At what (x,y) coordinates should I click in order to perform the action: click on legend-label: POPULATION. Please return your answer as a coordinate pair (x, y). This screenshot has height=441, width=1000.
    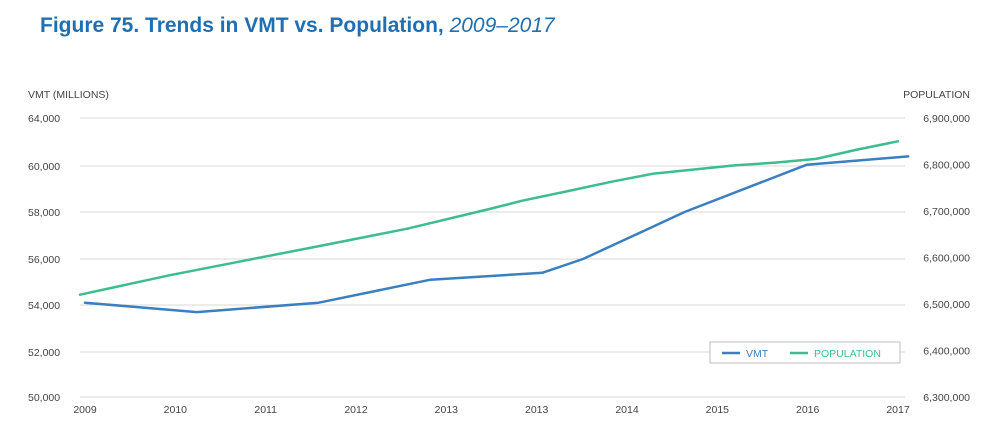
    Looking at the image, I should click on (847, 354).